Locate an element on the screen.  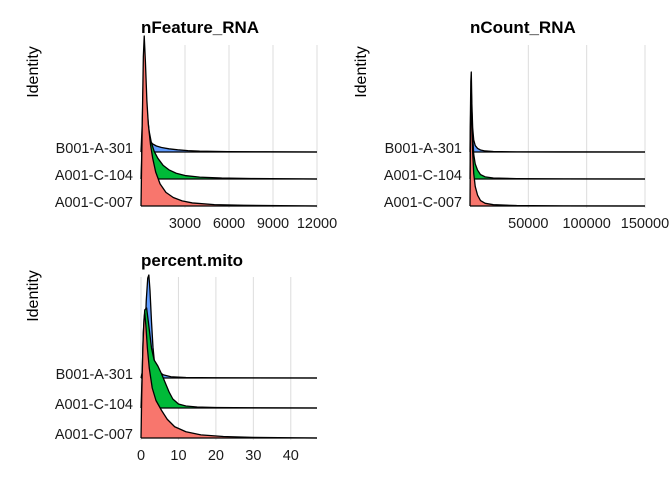
x-tick-label: 0 is located at coordinates (141, 456).